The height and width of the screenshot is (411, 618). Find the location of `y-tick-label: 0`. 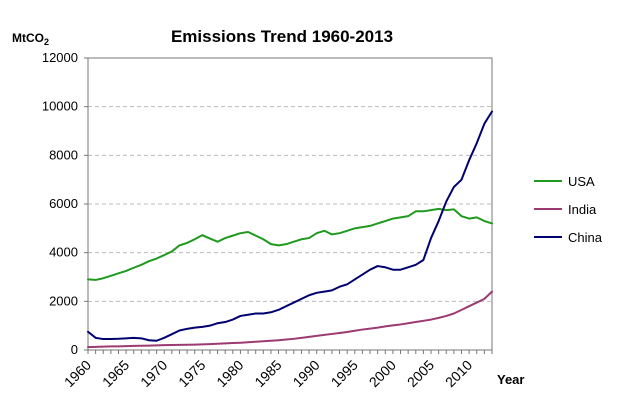

y-tick-label: 0 is located at coordinates (74, 349).